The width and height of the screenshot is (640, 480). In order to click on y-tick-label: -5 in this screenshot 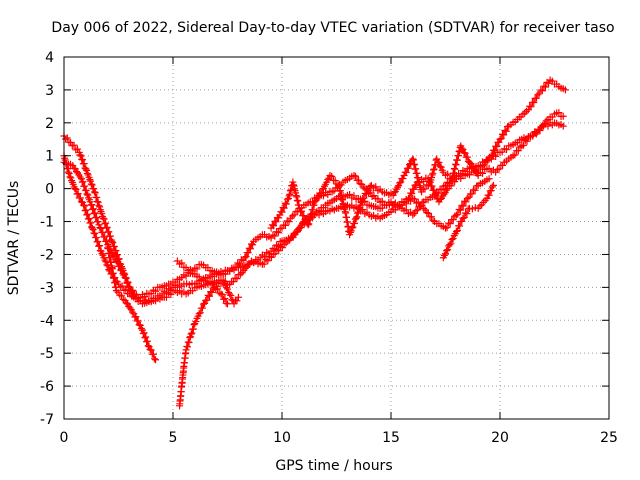, I will do `click(47, 354)`.